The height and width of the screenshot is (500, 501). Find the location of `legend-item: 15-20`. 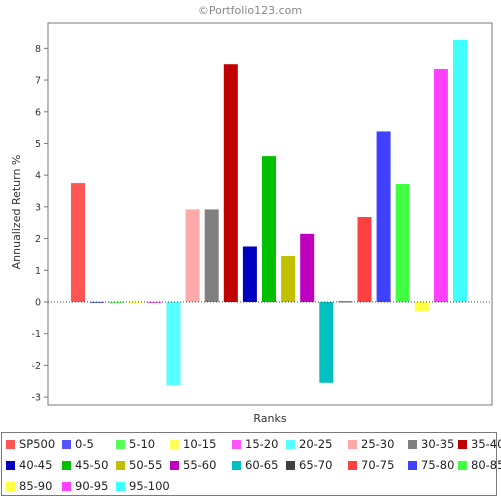

legend-item: 15-20 is located at coordinates (255, 444).